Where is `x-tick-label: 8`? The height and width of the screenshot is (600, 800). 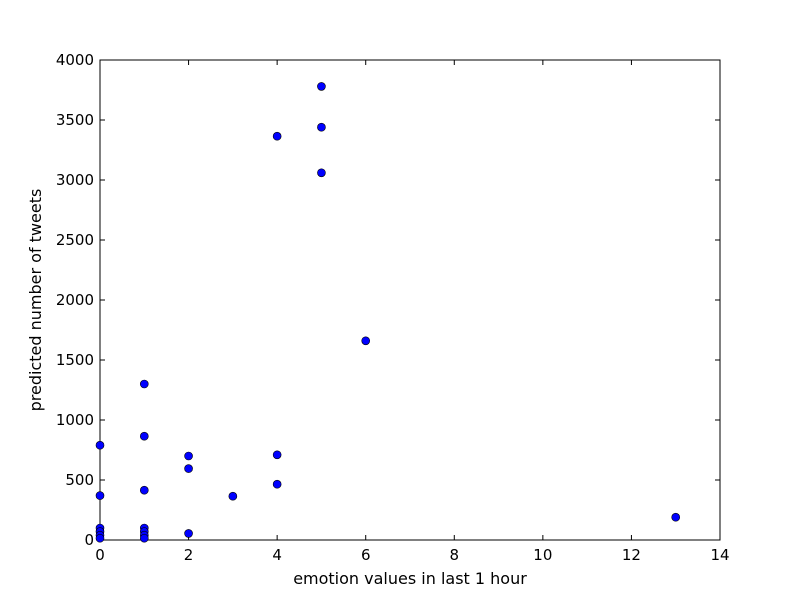
x-tick-label: 8 is located at coordinates (455, 555).